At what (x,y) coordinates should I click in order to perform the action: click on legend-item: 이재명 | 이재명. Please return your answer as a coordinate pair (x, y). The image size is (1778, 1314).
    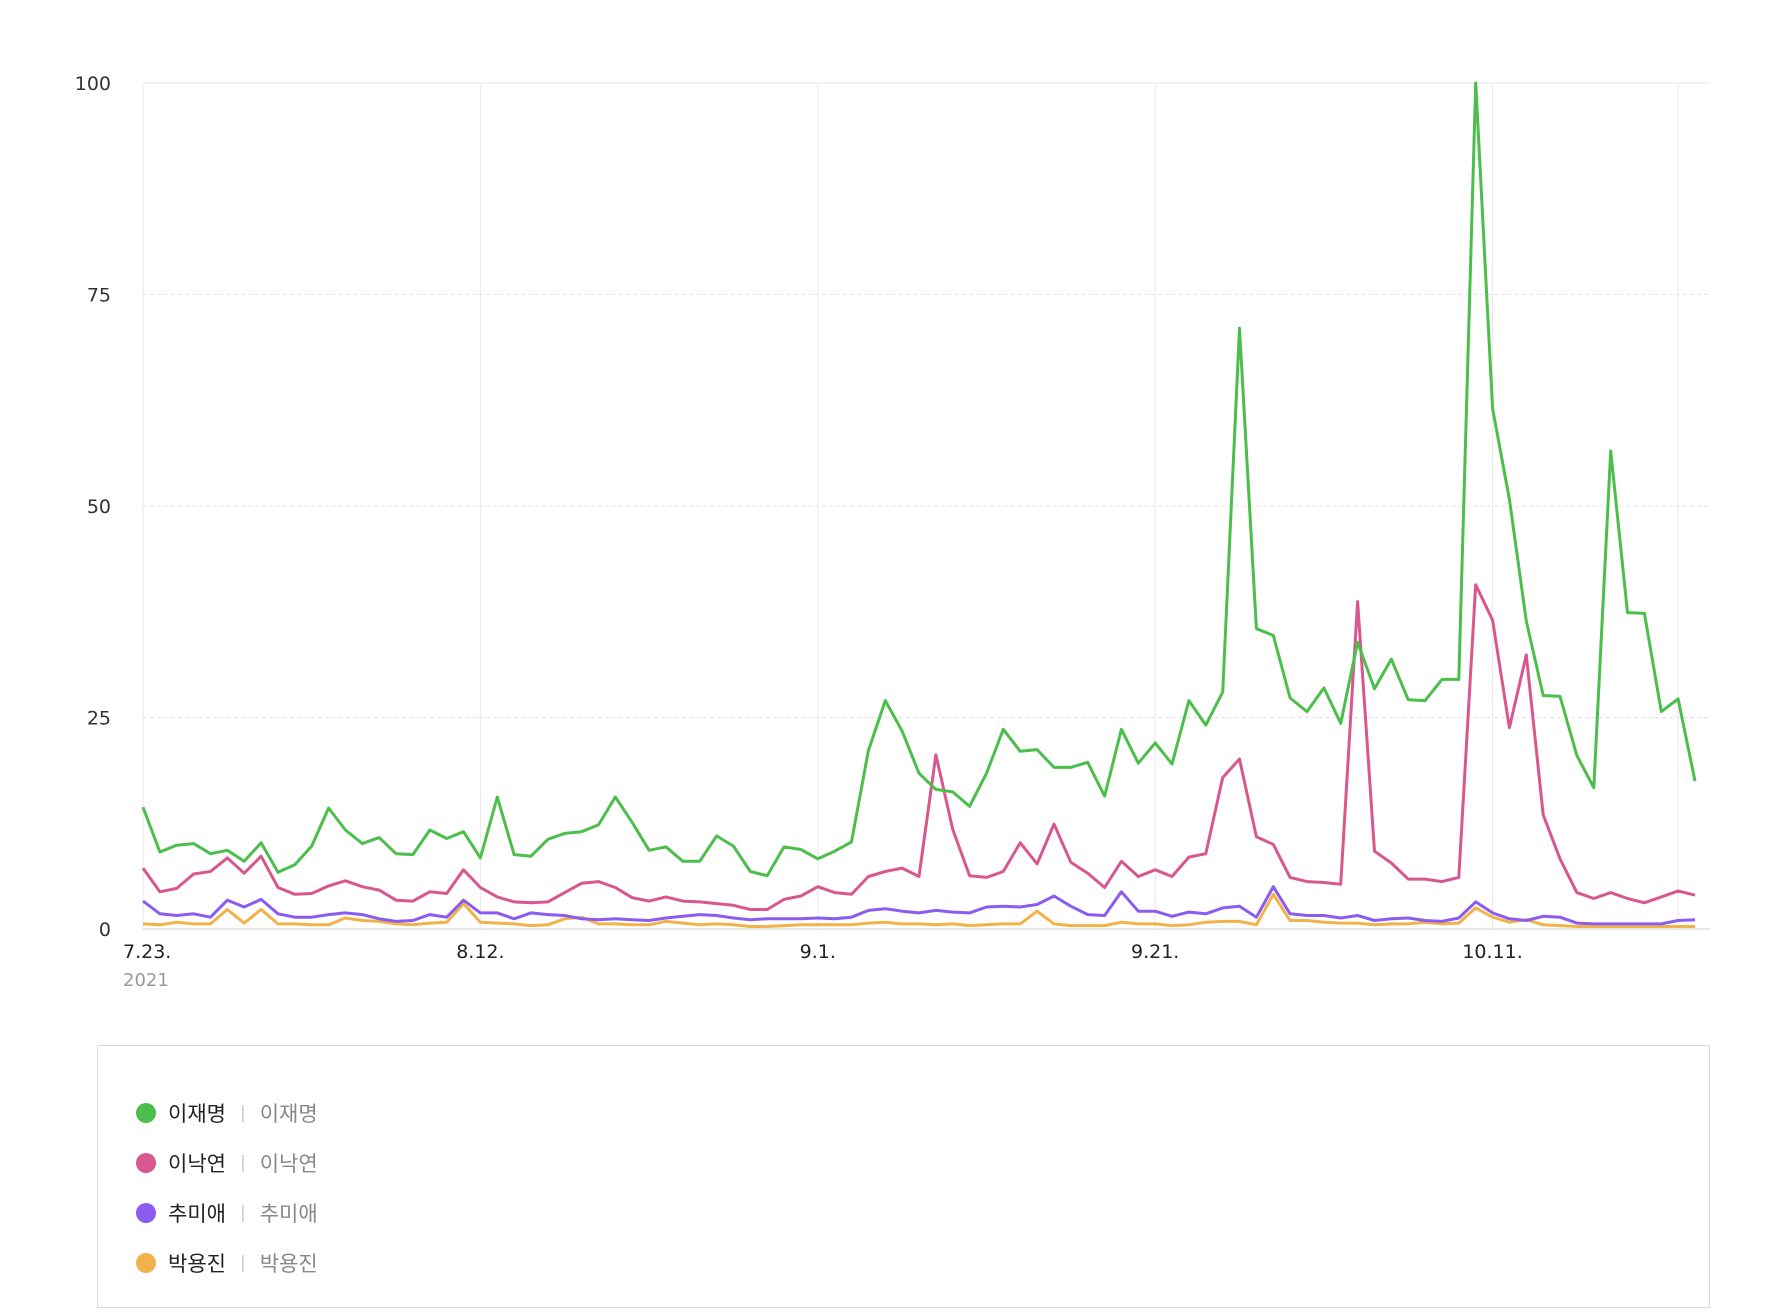
    Looking at the image, I should click on (227, 1113).